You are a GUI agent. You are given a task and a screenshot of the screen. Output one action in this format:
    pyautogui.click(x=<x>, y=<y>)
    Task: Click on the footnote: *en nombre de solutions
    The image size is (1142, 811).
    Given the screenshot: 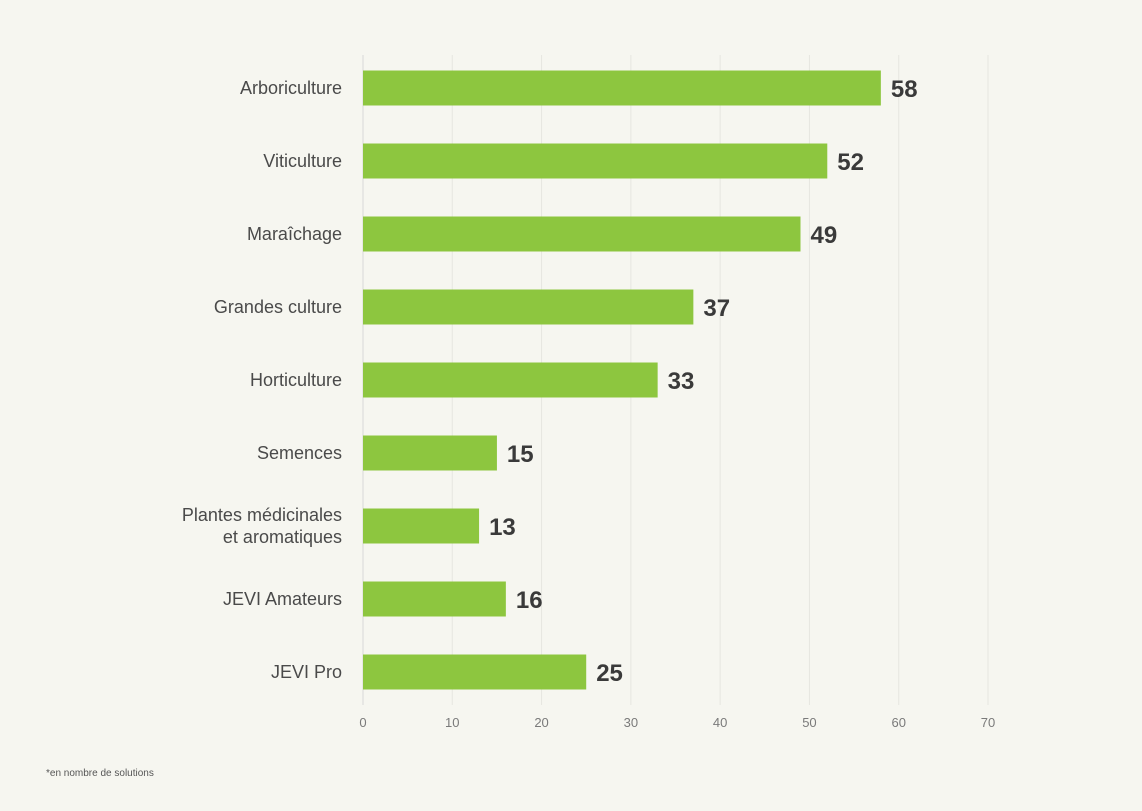 What is the action you would take?
    pyautogui.click(x=100, y=773)
    